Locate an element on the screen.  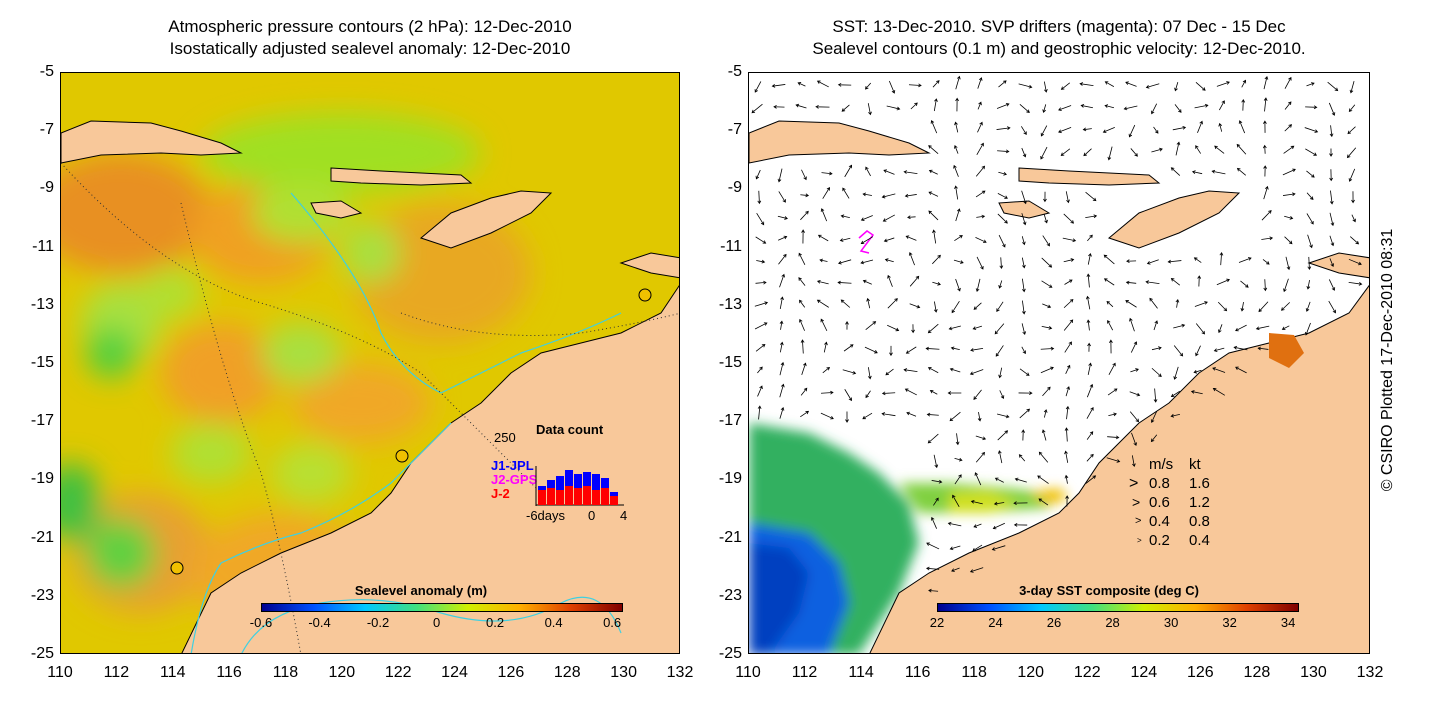
legend-arrow-icon: > is located at coordinates (1134, 483).